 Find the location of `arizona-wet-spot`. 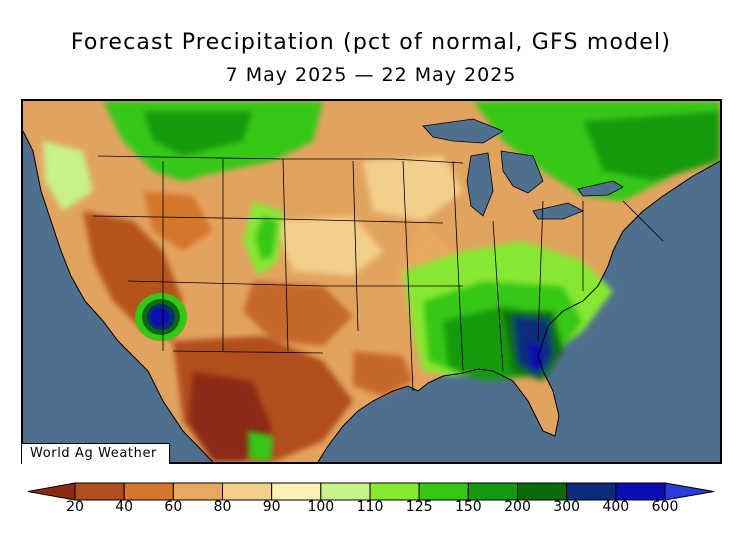

arizona-wet-spot is located at coordinates (161, 317).